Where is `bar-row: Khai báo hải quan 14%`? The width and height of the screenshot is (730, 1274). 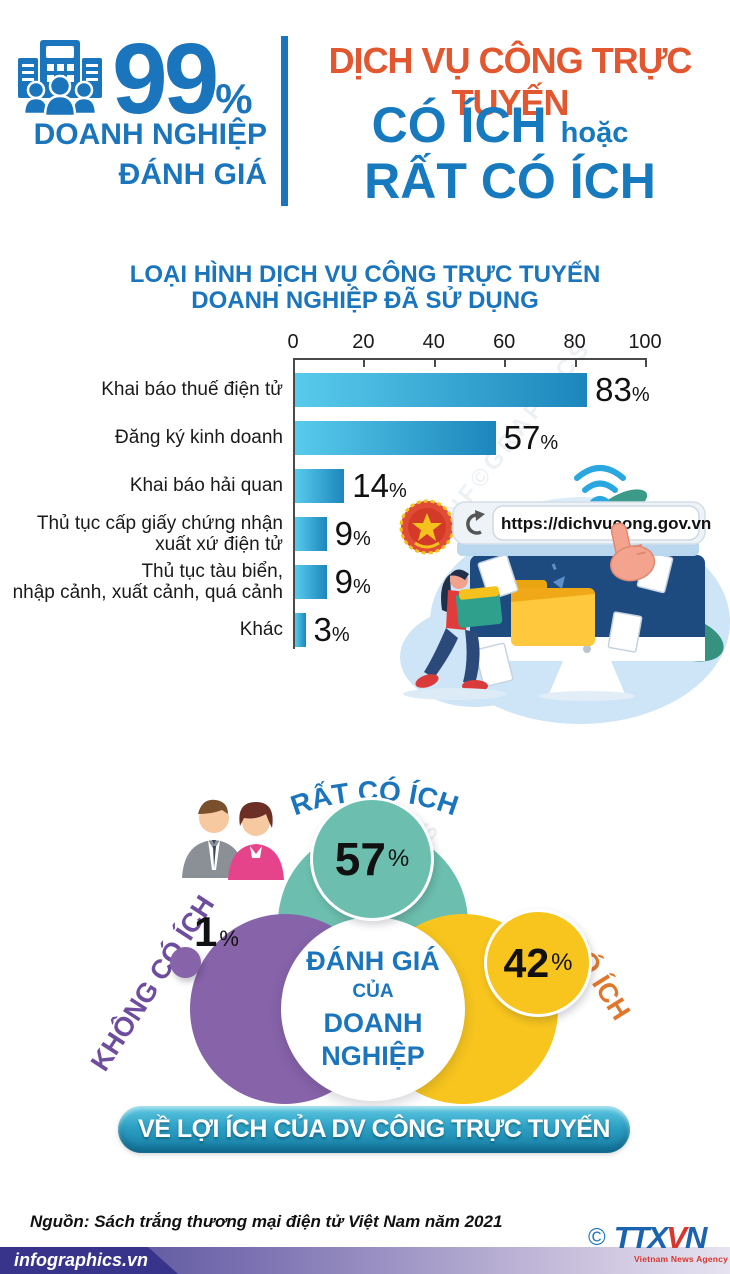
bar-row: Khai báo hải quan 14% is located at coordinates (365, 486).